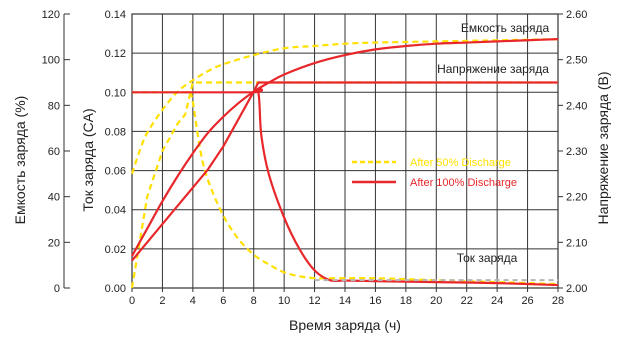 Image resolution: width=622 pixels, height=337 pixels. Describe the element at coordinates (57, 289) in the screenshot. I see `capacity-tick-label: 0` at that location.